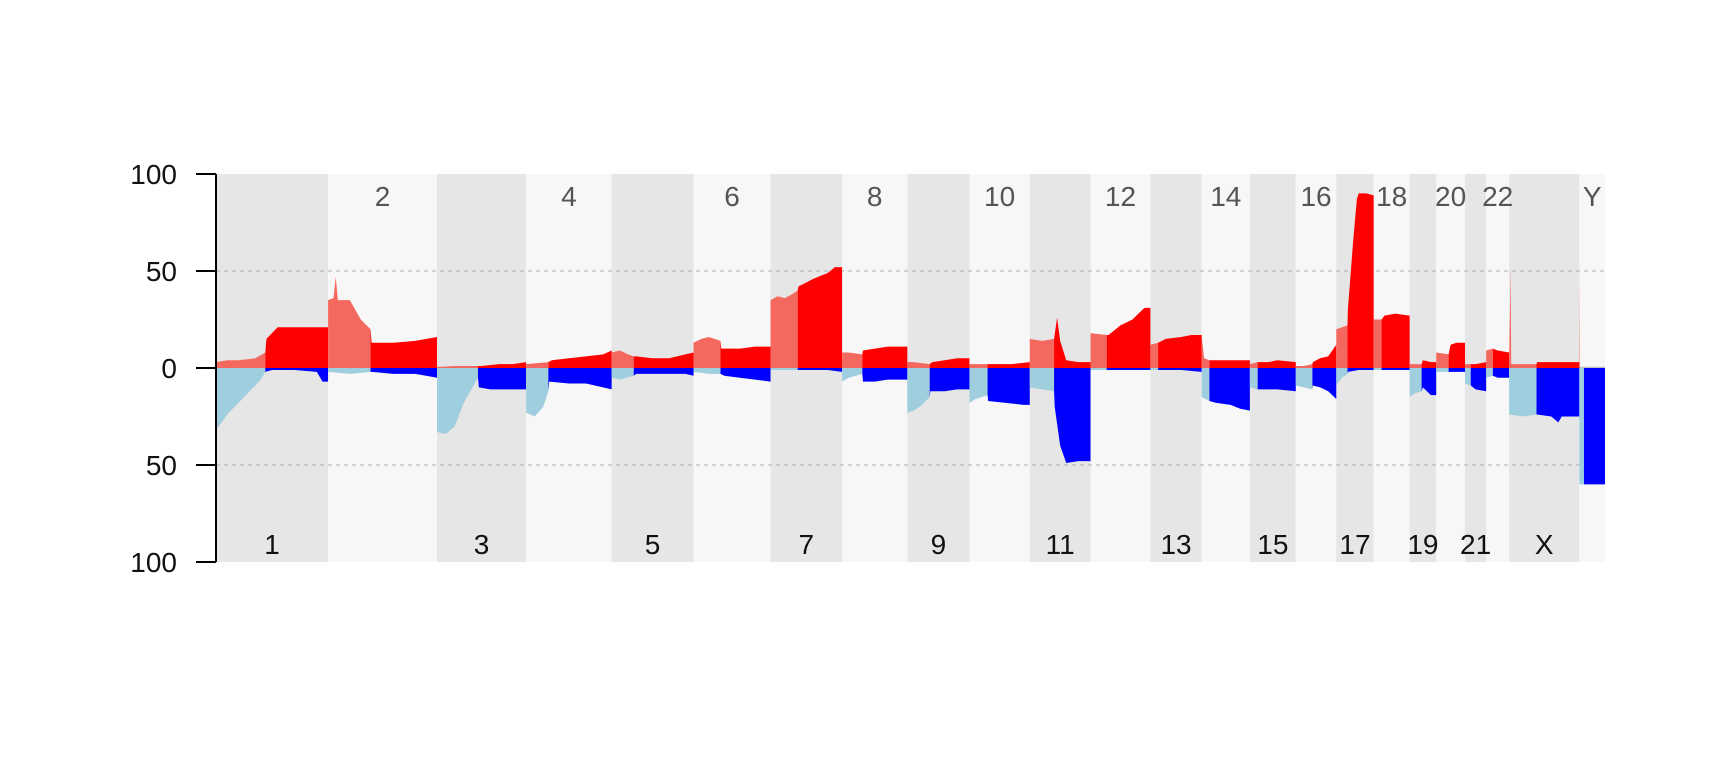 The width and height of the screenshot is (1728, 768). What do you see at coordinates (502, 365) in the screenshot?
I see `gain-q-arm-chr3` at bounding box center [502, 365].